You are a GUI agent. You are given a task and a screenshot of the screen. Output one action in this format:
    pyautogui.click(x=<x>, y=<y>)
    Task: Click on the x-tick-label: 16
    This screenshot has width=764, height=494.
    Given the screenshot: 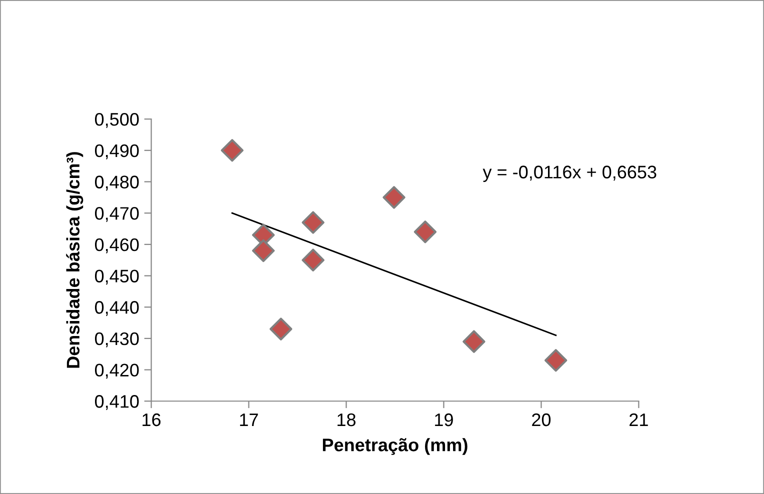 What is the action you would take?
    pyautogui.click(x=151, y=419)
    